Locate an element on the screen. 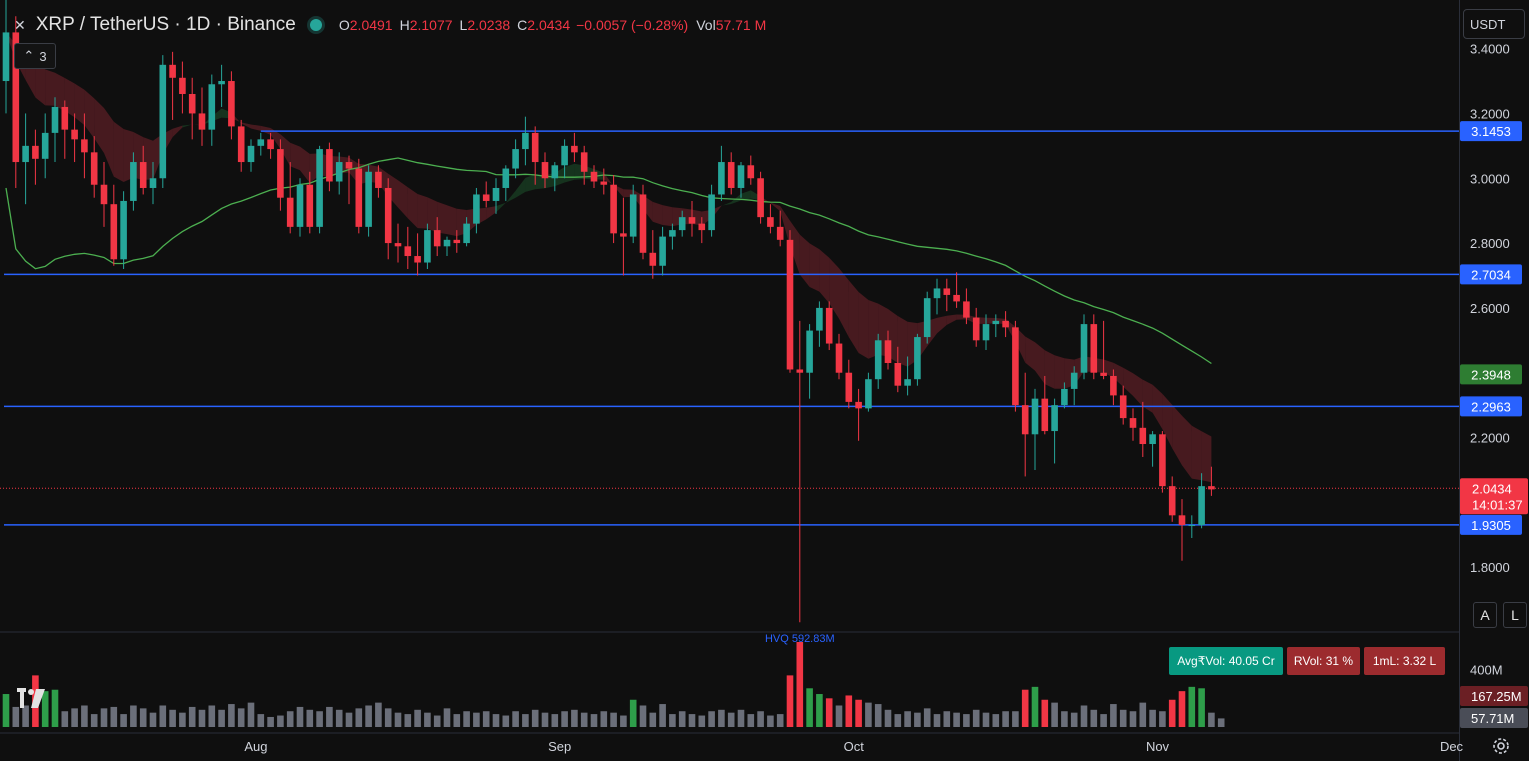 Image resolution: width=1529 pixels, height=761 pixels. log-scale-button: L is located at coordinates (1515, 615).